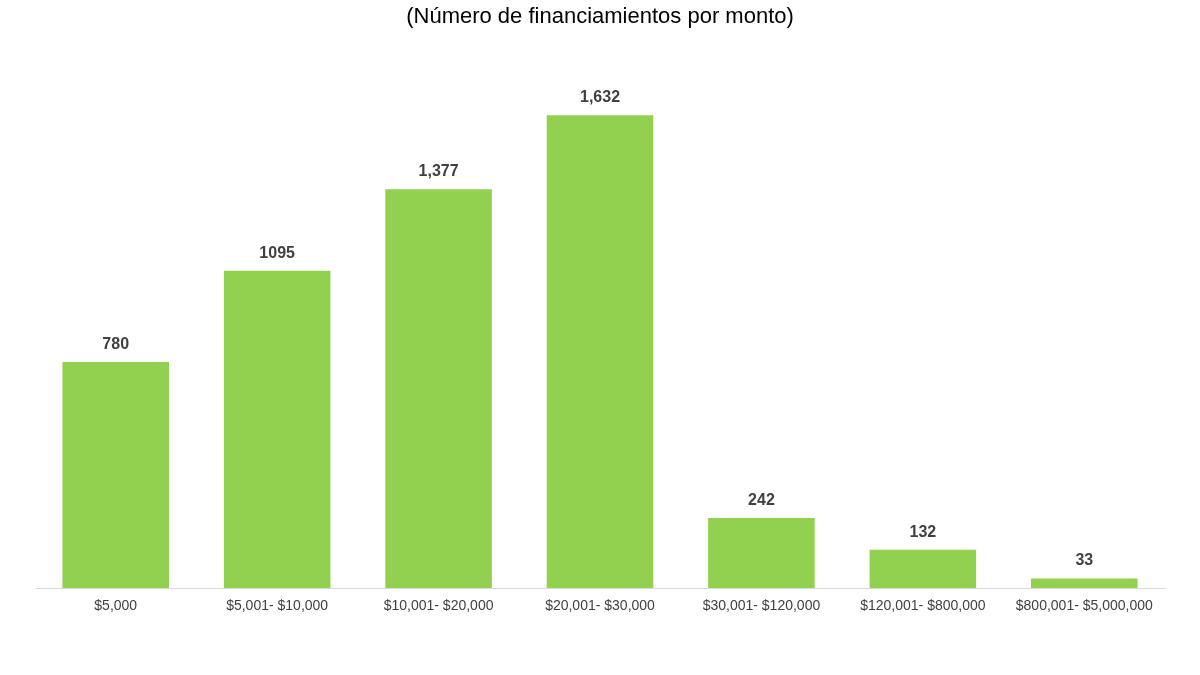  What do you see at coordinates (116, 604) in the screenshot?
I see `x-tick-label: $5,000` at bounding box center [116, 604].